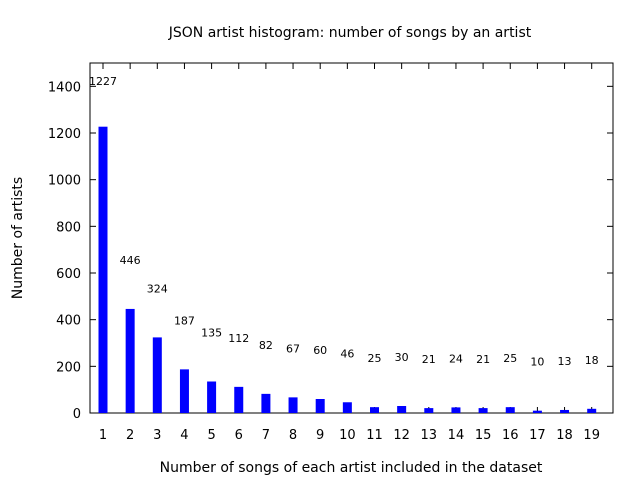 Image resolution: width=640 pixels, height=480 pixels. I want to click on bar-value-label: 30, so click(402, 357).